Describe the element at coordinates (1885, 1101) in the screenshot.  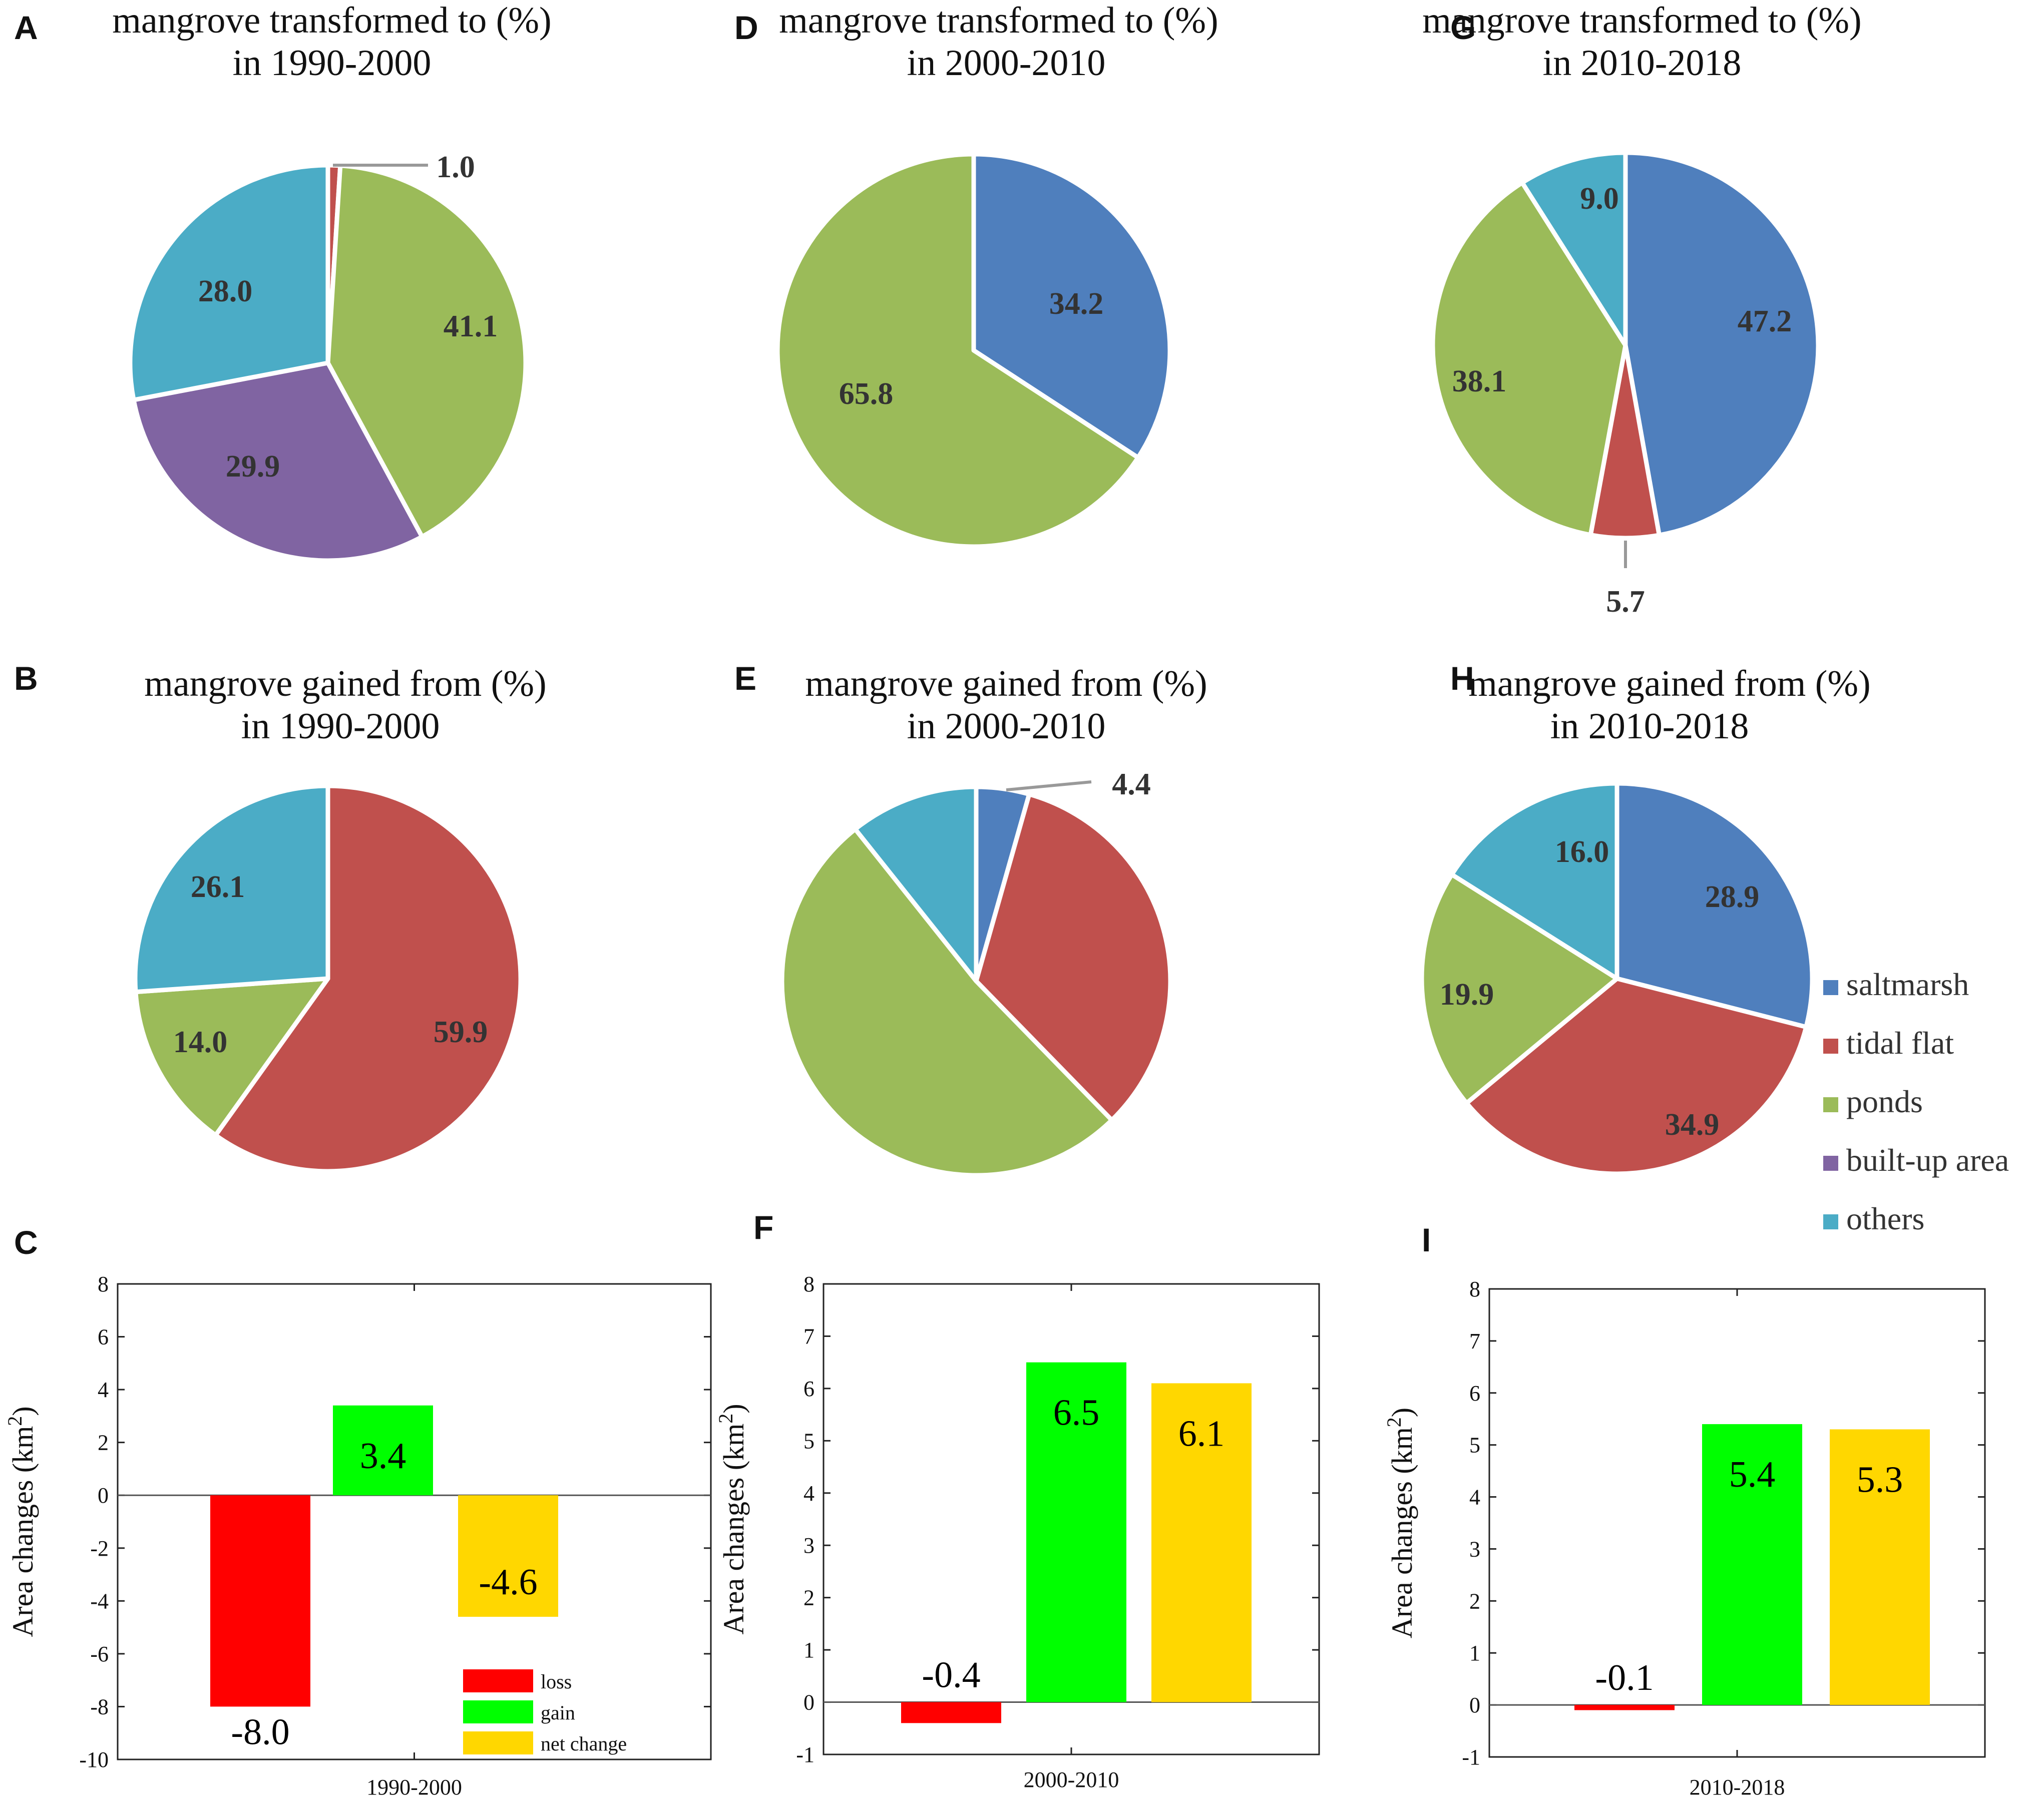
I see `legend-label: ponds` at that location.